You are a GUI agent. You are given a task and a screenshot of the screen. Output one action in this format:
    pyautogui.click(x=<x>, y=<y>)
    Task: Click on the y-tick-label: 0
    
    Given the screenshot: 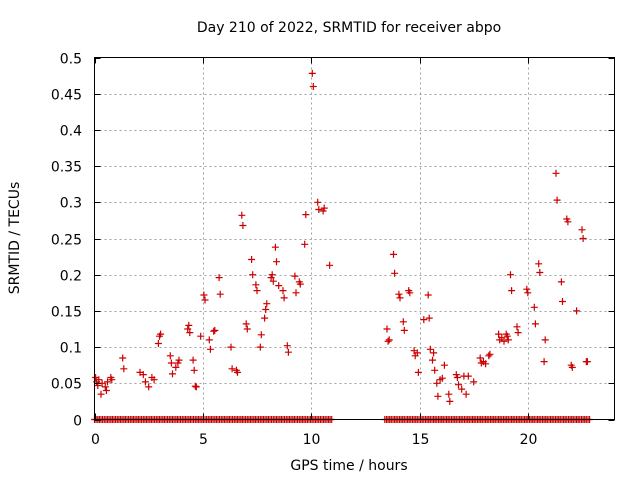 What is the action you would take?
    pyautogui.click(x=77, y=422)
    